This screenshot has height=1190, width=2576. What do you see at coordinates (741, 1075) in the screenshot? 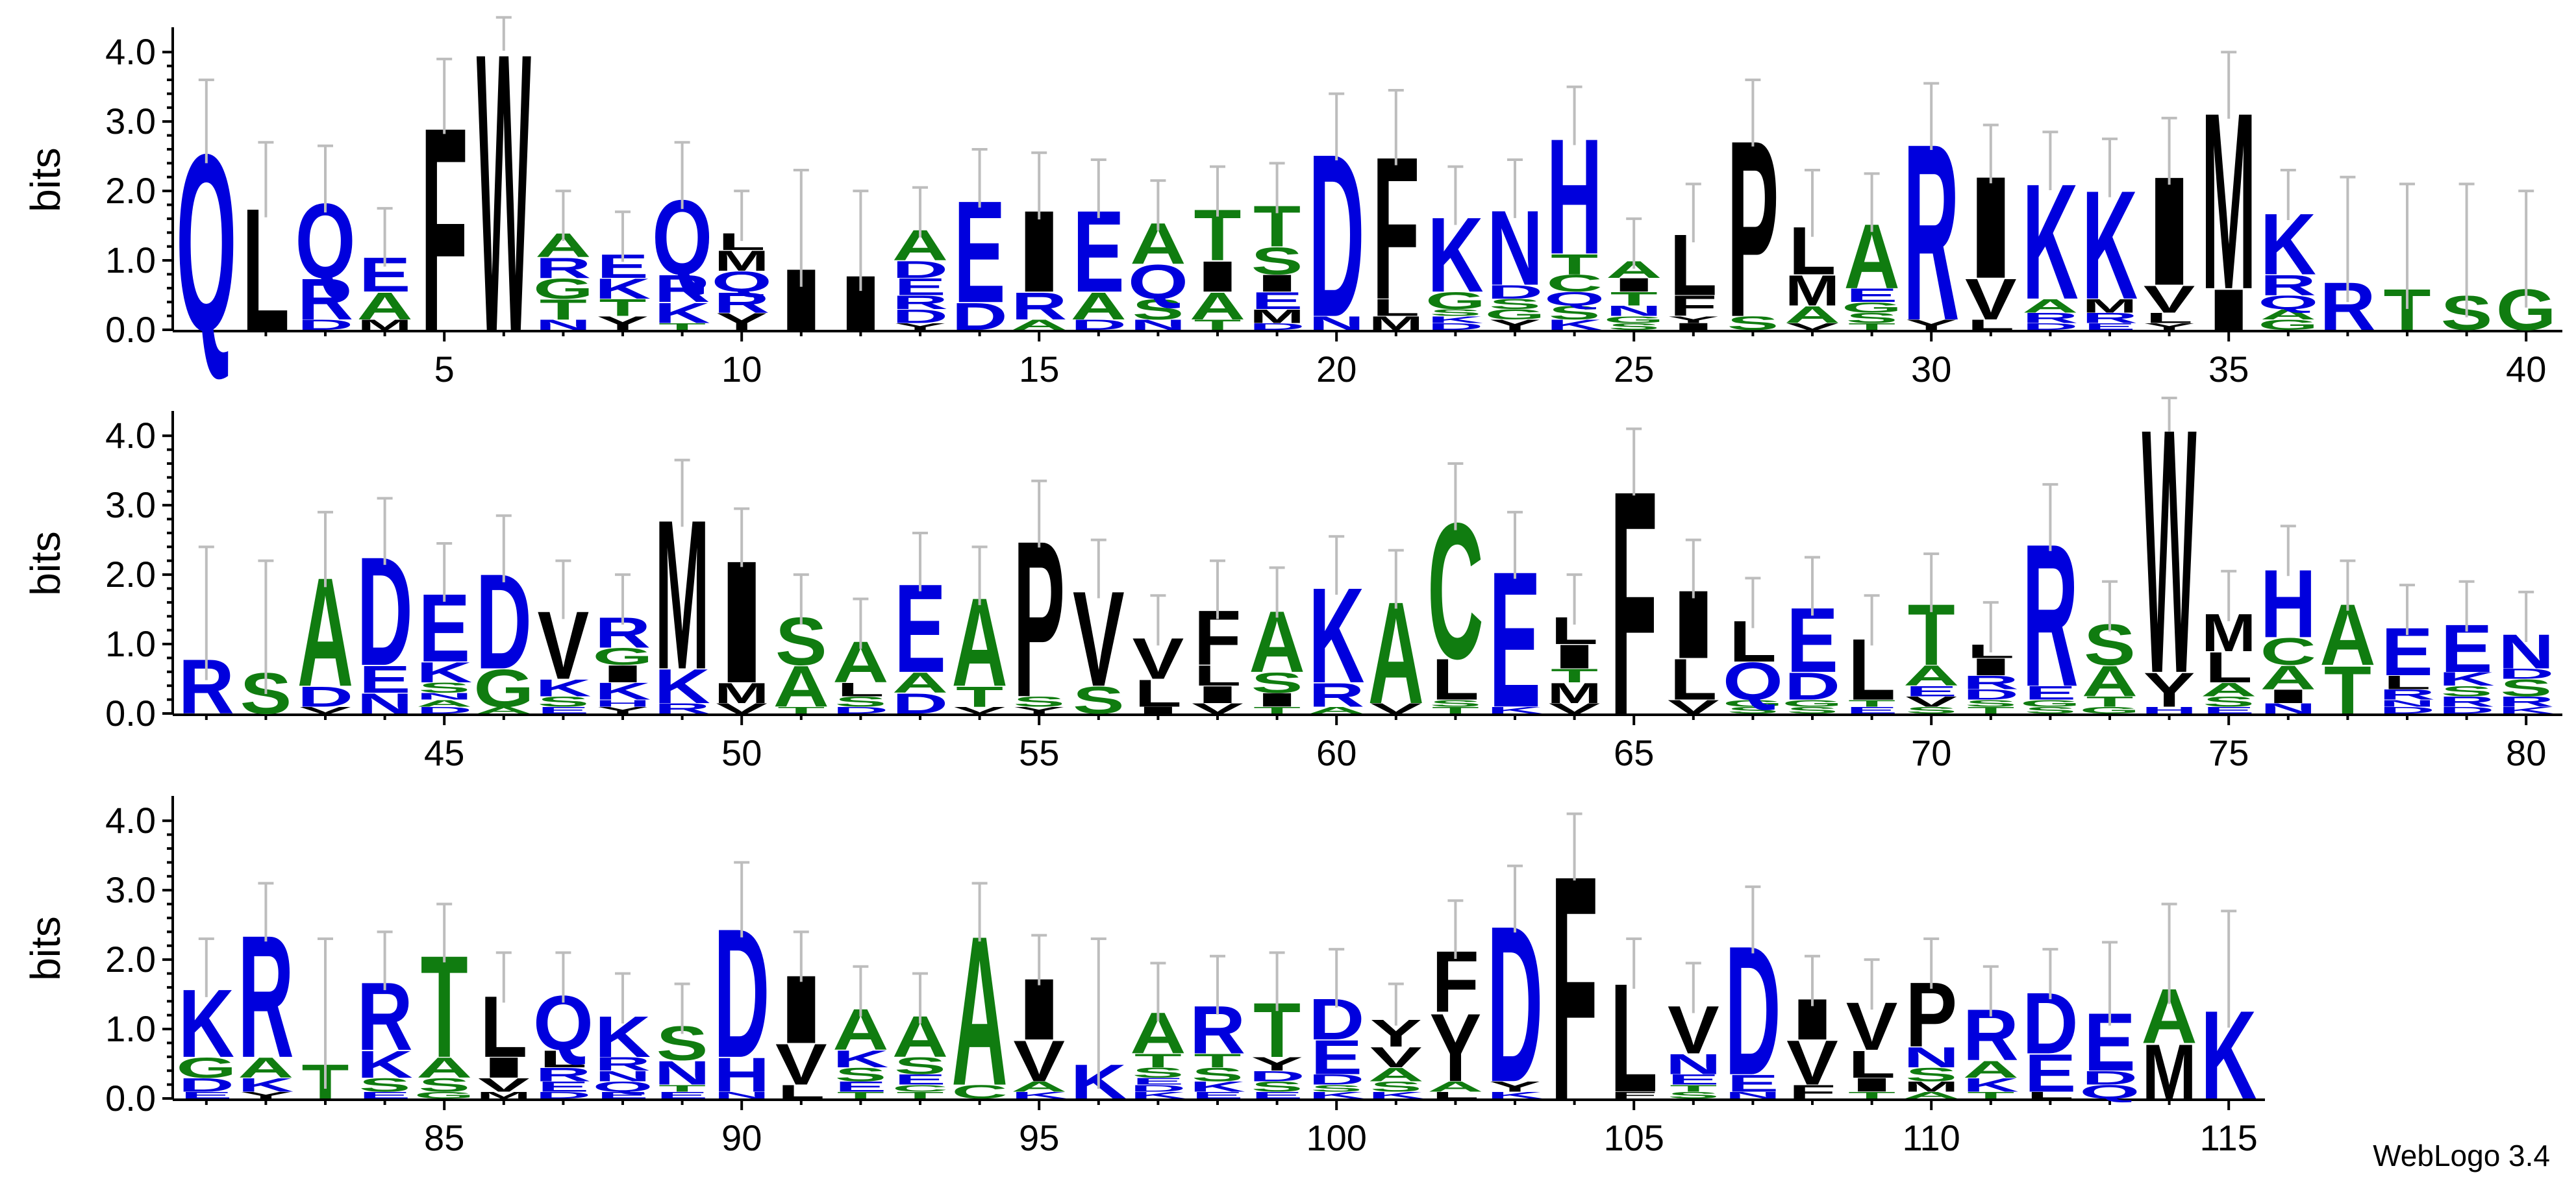
I see `logo-letter-H: H` at bounding box center [741, 1075].